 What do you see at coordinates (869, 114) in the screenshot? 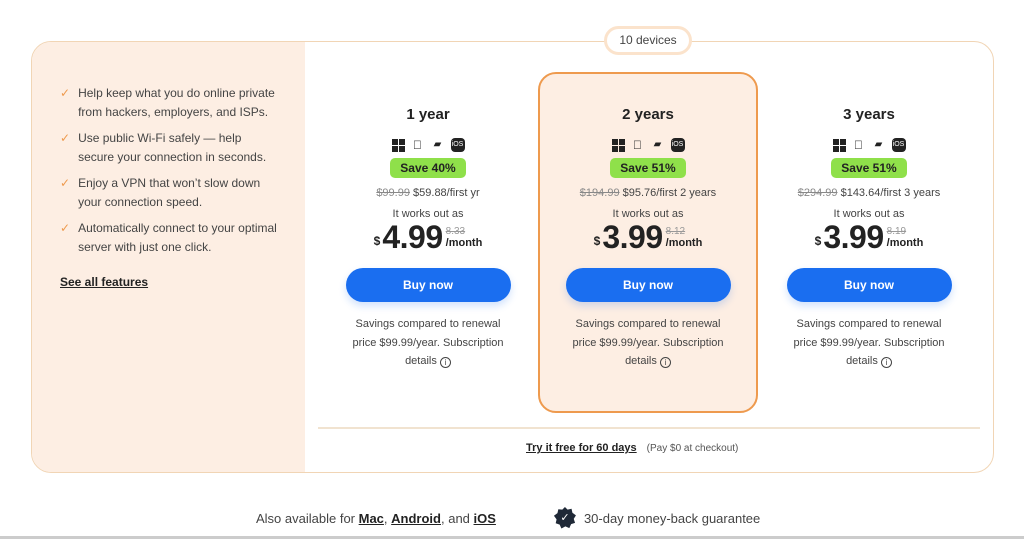
I see `plan-title: 3 years` at bounding box center [869, 114].